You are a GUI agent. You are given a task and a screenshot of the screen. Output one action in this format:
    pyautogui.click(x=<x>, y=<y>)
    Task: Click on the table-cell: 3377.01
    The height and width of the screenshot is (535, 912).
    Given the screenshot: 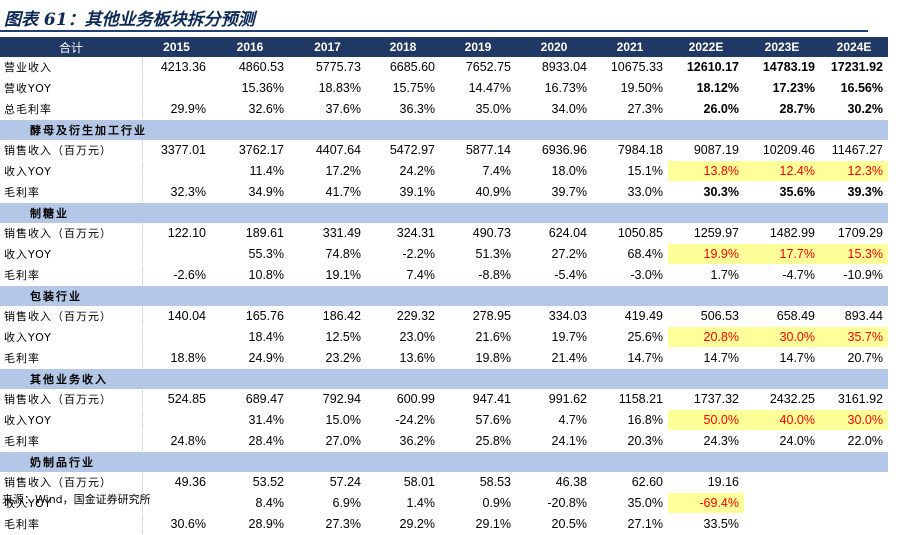 What is the action you would take?
    pyautogui.click(x=176, y=150)
    